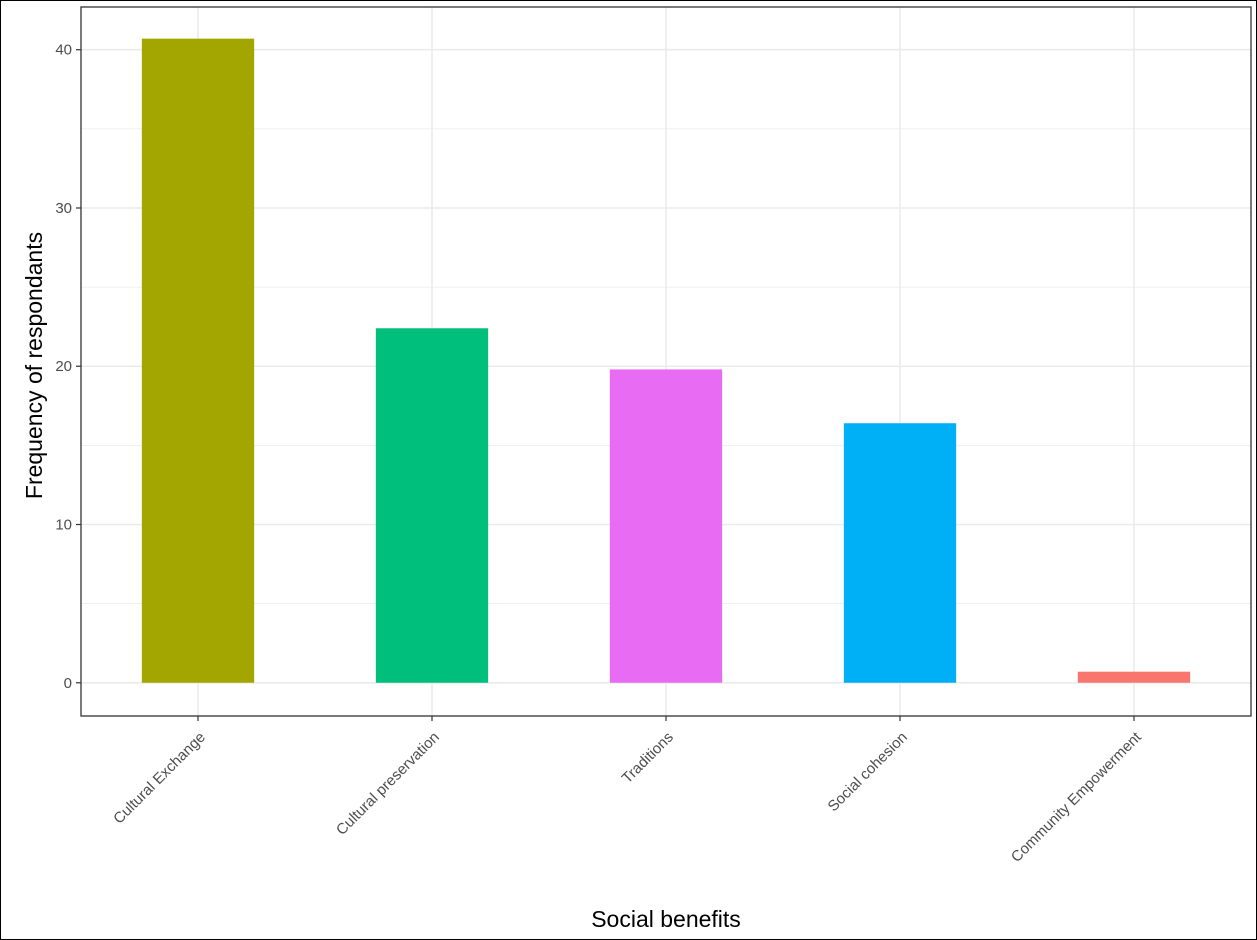  I want to click on x-axis-title: Social benefits, so click(666, 919).